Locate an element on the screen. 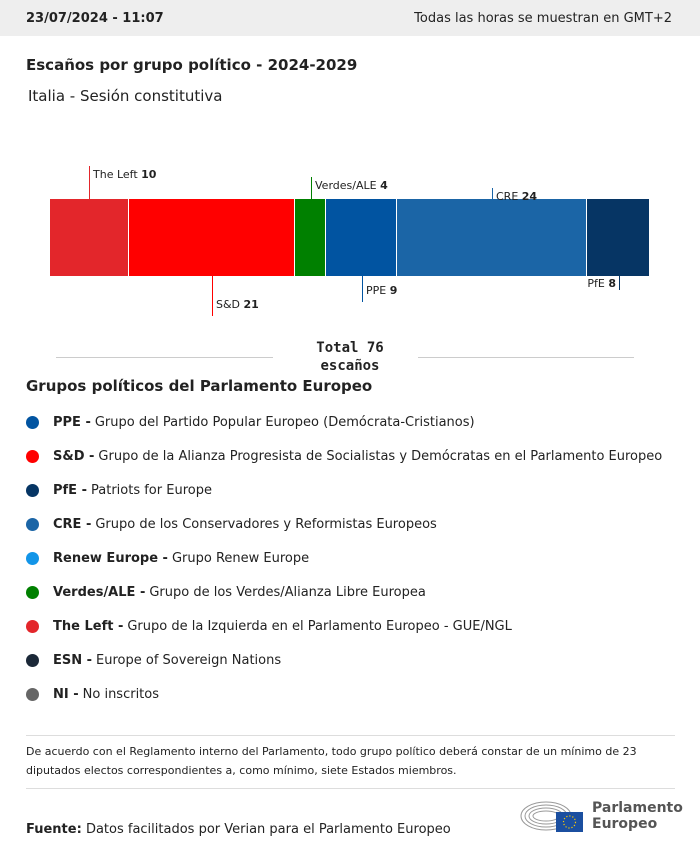  logo-line1: Parlamento is located at coordinates (637, 808).